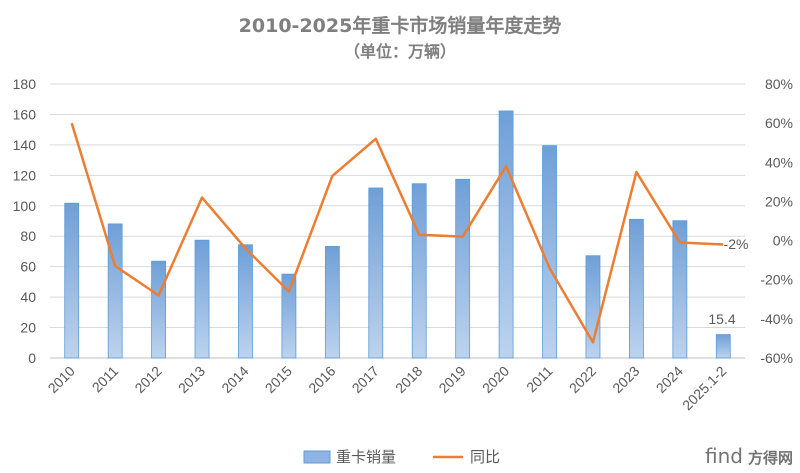 Image resolution: width=800 pixels, height=473 pixels. What do you see at coordinates (495, 379) in the screenshot?
I see `x-tick-label: 2020` at bounding box center [495, 379].